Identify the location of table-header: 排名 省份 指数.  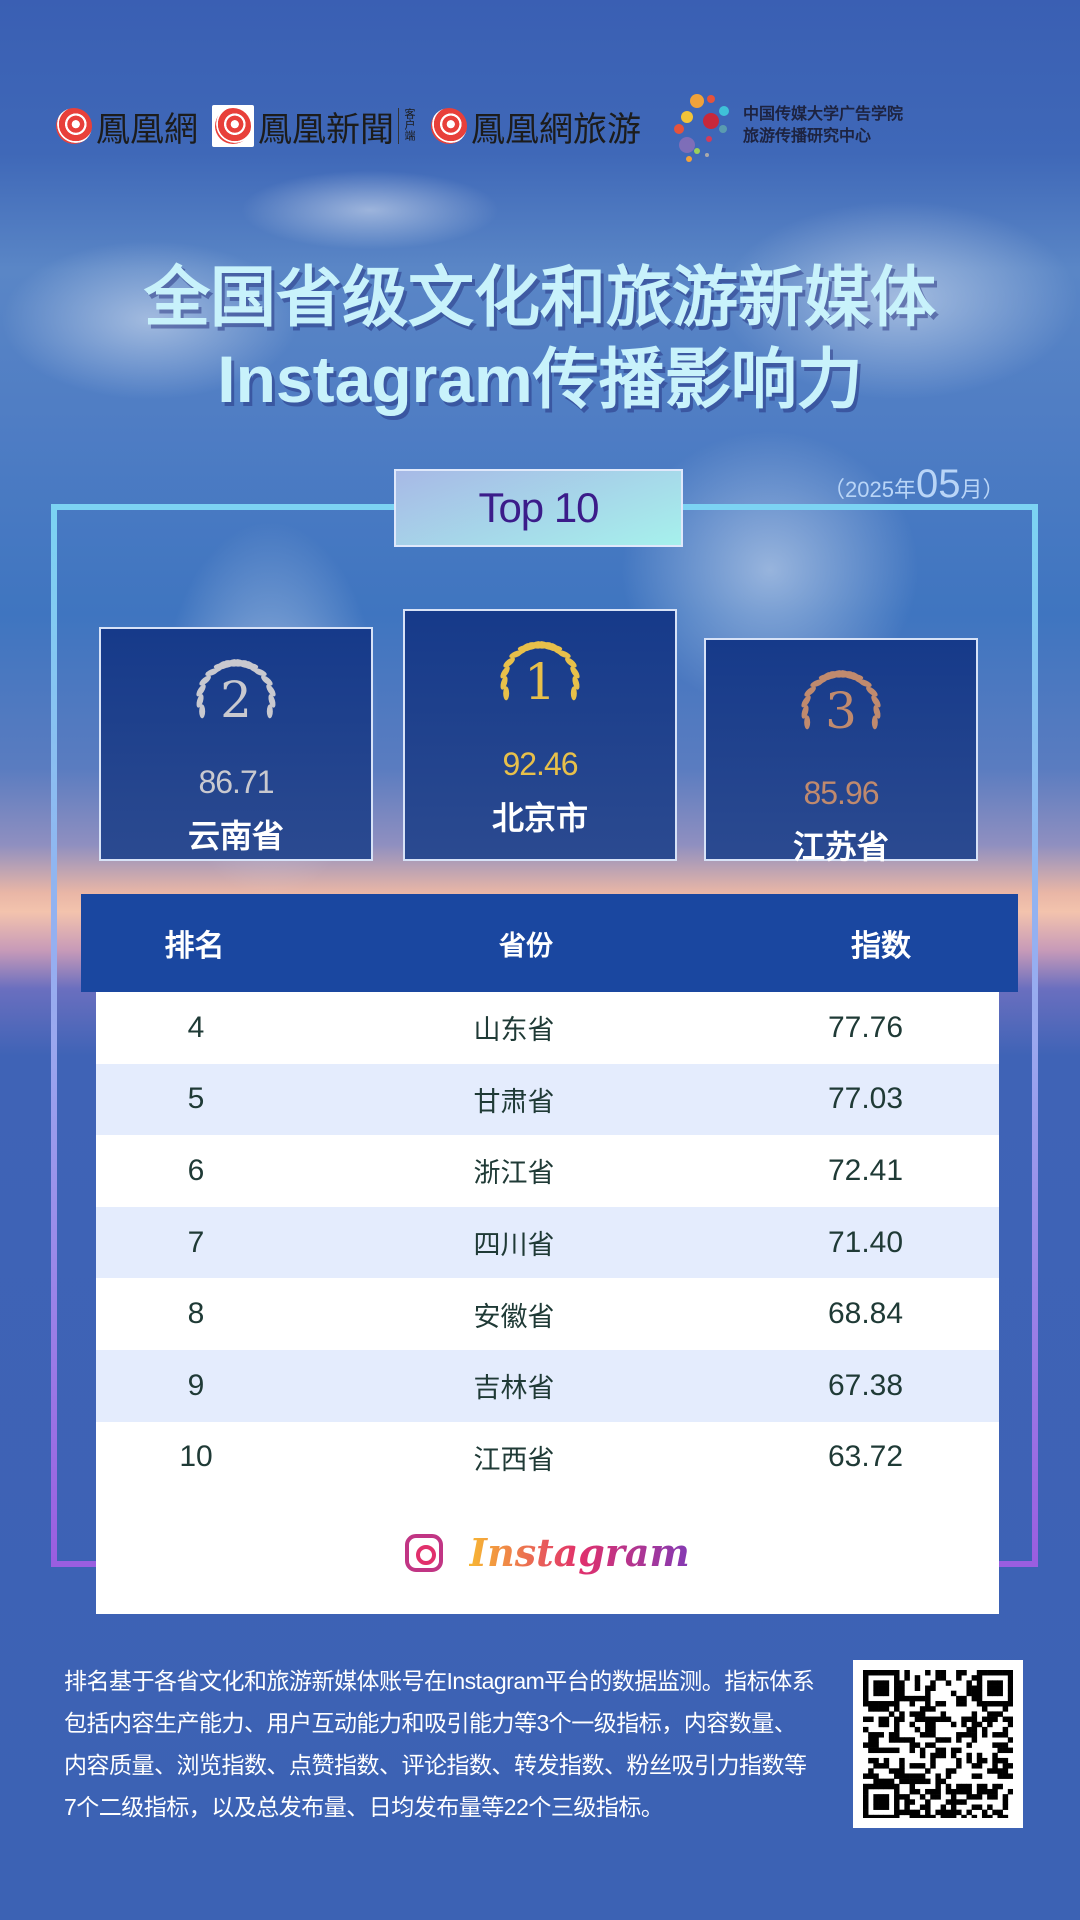
(549, 943).